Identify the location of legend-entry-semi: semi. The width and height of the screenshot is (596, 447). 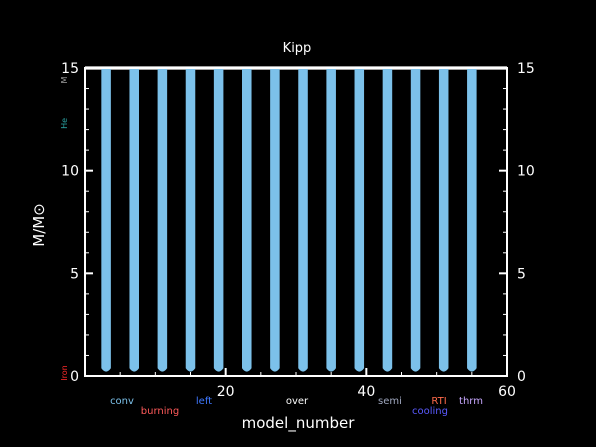
(390, 401).